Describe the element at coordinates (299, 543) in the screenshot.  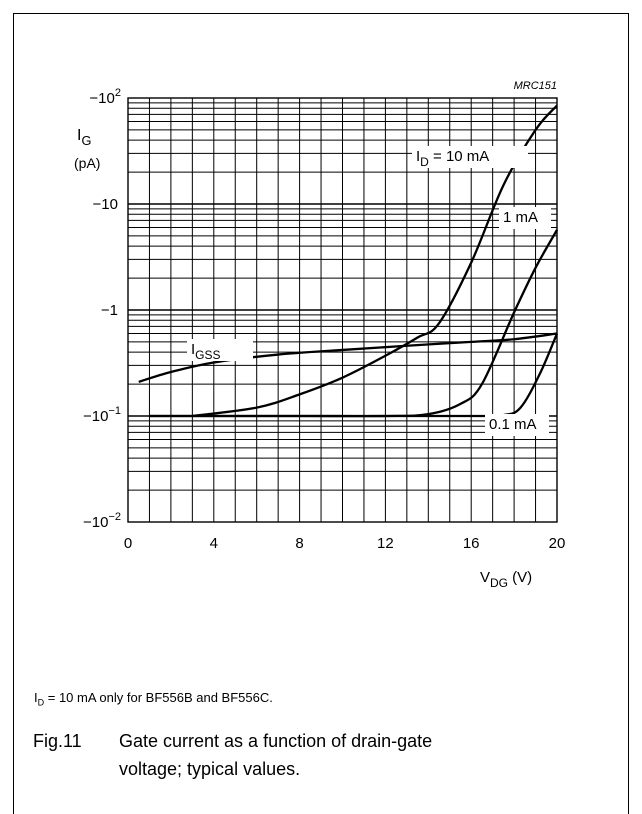
I see `x-tick-label: 8` at that location.